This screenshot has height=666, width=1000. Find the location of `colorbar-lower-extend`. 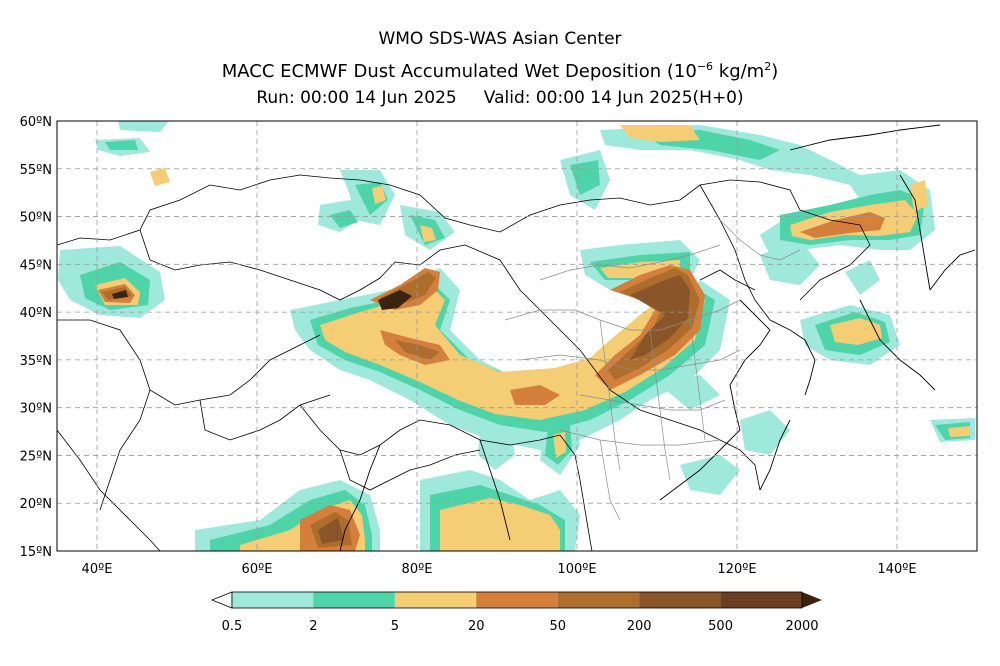

colorbar-lower-extend is located at coordinates (221, 600).